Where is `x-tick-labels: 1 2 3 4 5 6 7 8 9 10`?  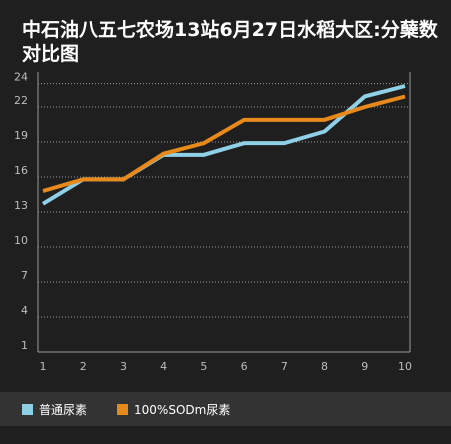 x-tick-labels: 1 2 3 4 5 6 7 8 9 10 is located at coordinates (226, 366).